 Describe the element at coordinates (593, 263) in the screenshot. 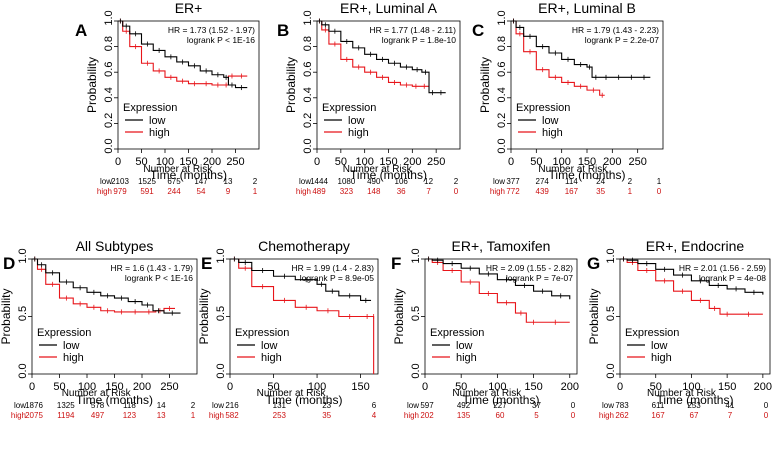

I see `panel-letter: G` at that location.